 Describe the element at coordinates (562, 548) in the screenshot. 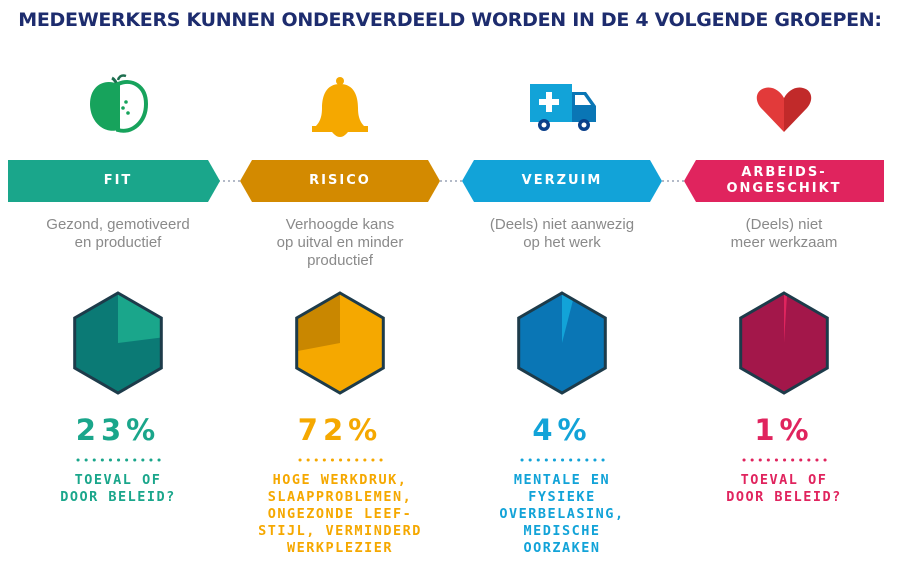

I see `note-line: OORZAKEN` at that location.